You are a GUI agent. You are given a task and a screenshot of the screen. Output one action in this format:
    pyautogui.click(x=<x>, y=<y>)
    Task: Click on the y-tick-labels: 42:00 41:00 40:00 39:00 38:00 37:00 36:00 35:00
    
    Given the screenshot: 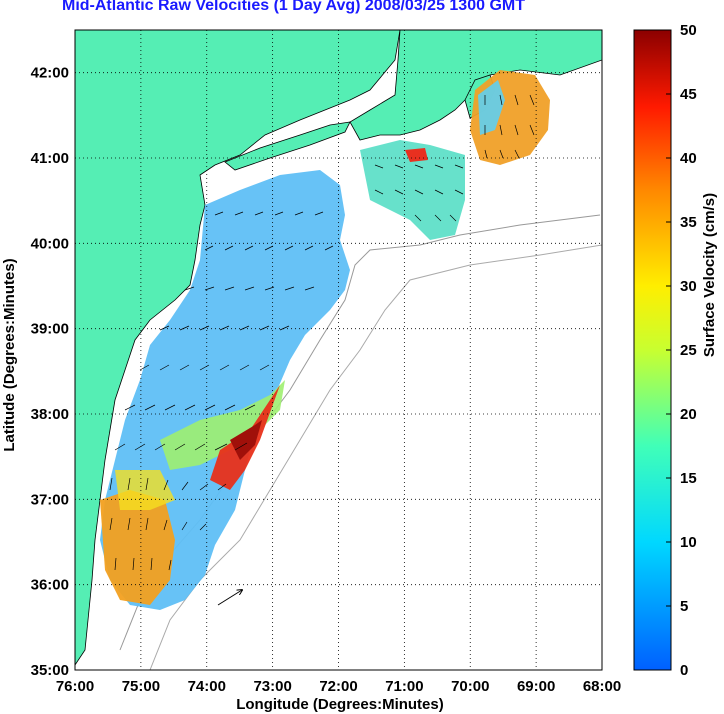 What is the action you would take?
    pyautogui.click(x=50, y=372)
    